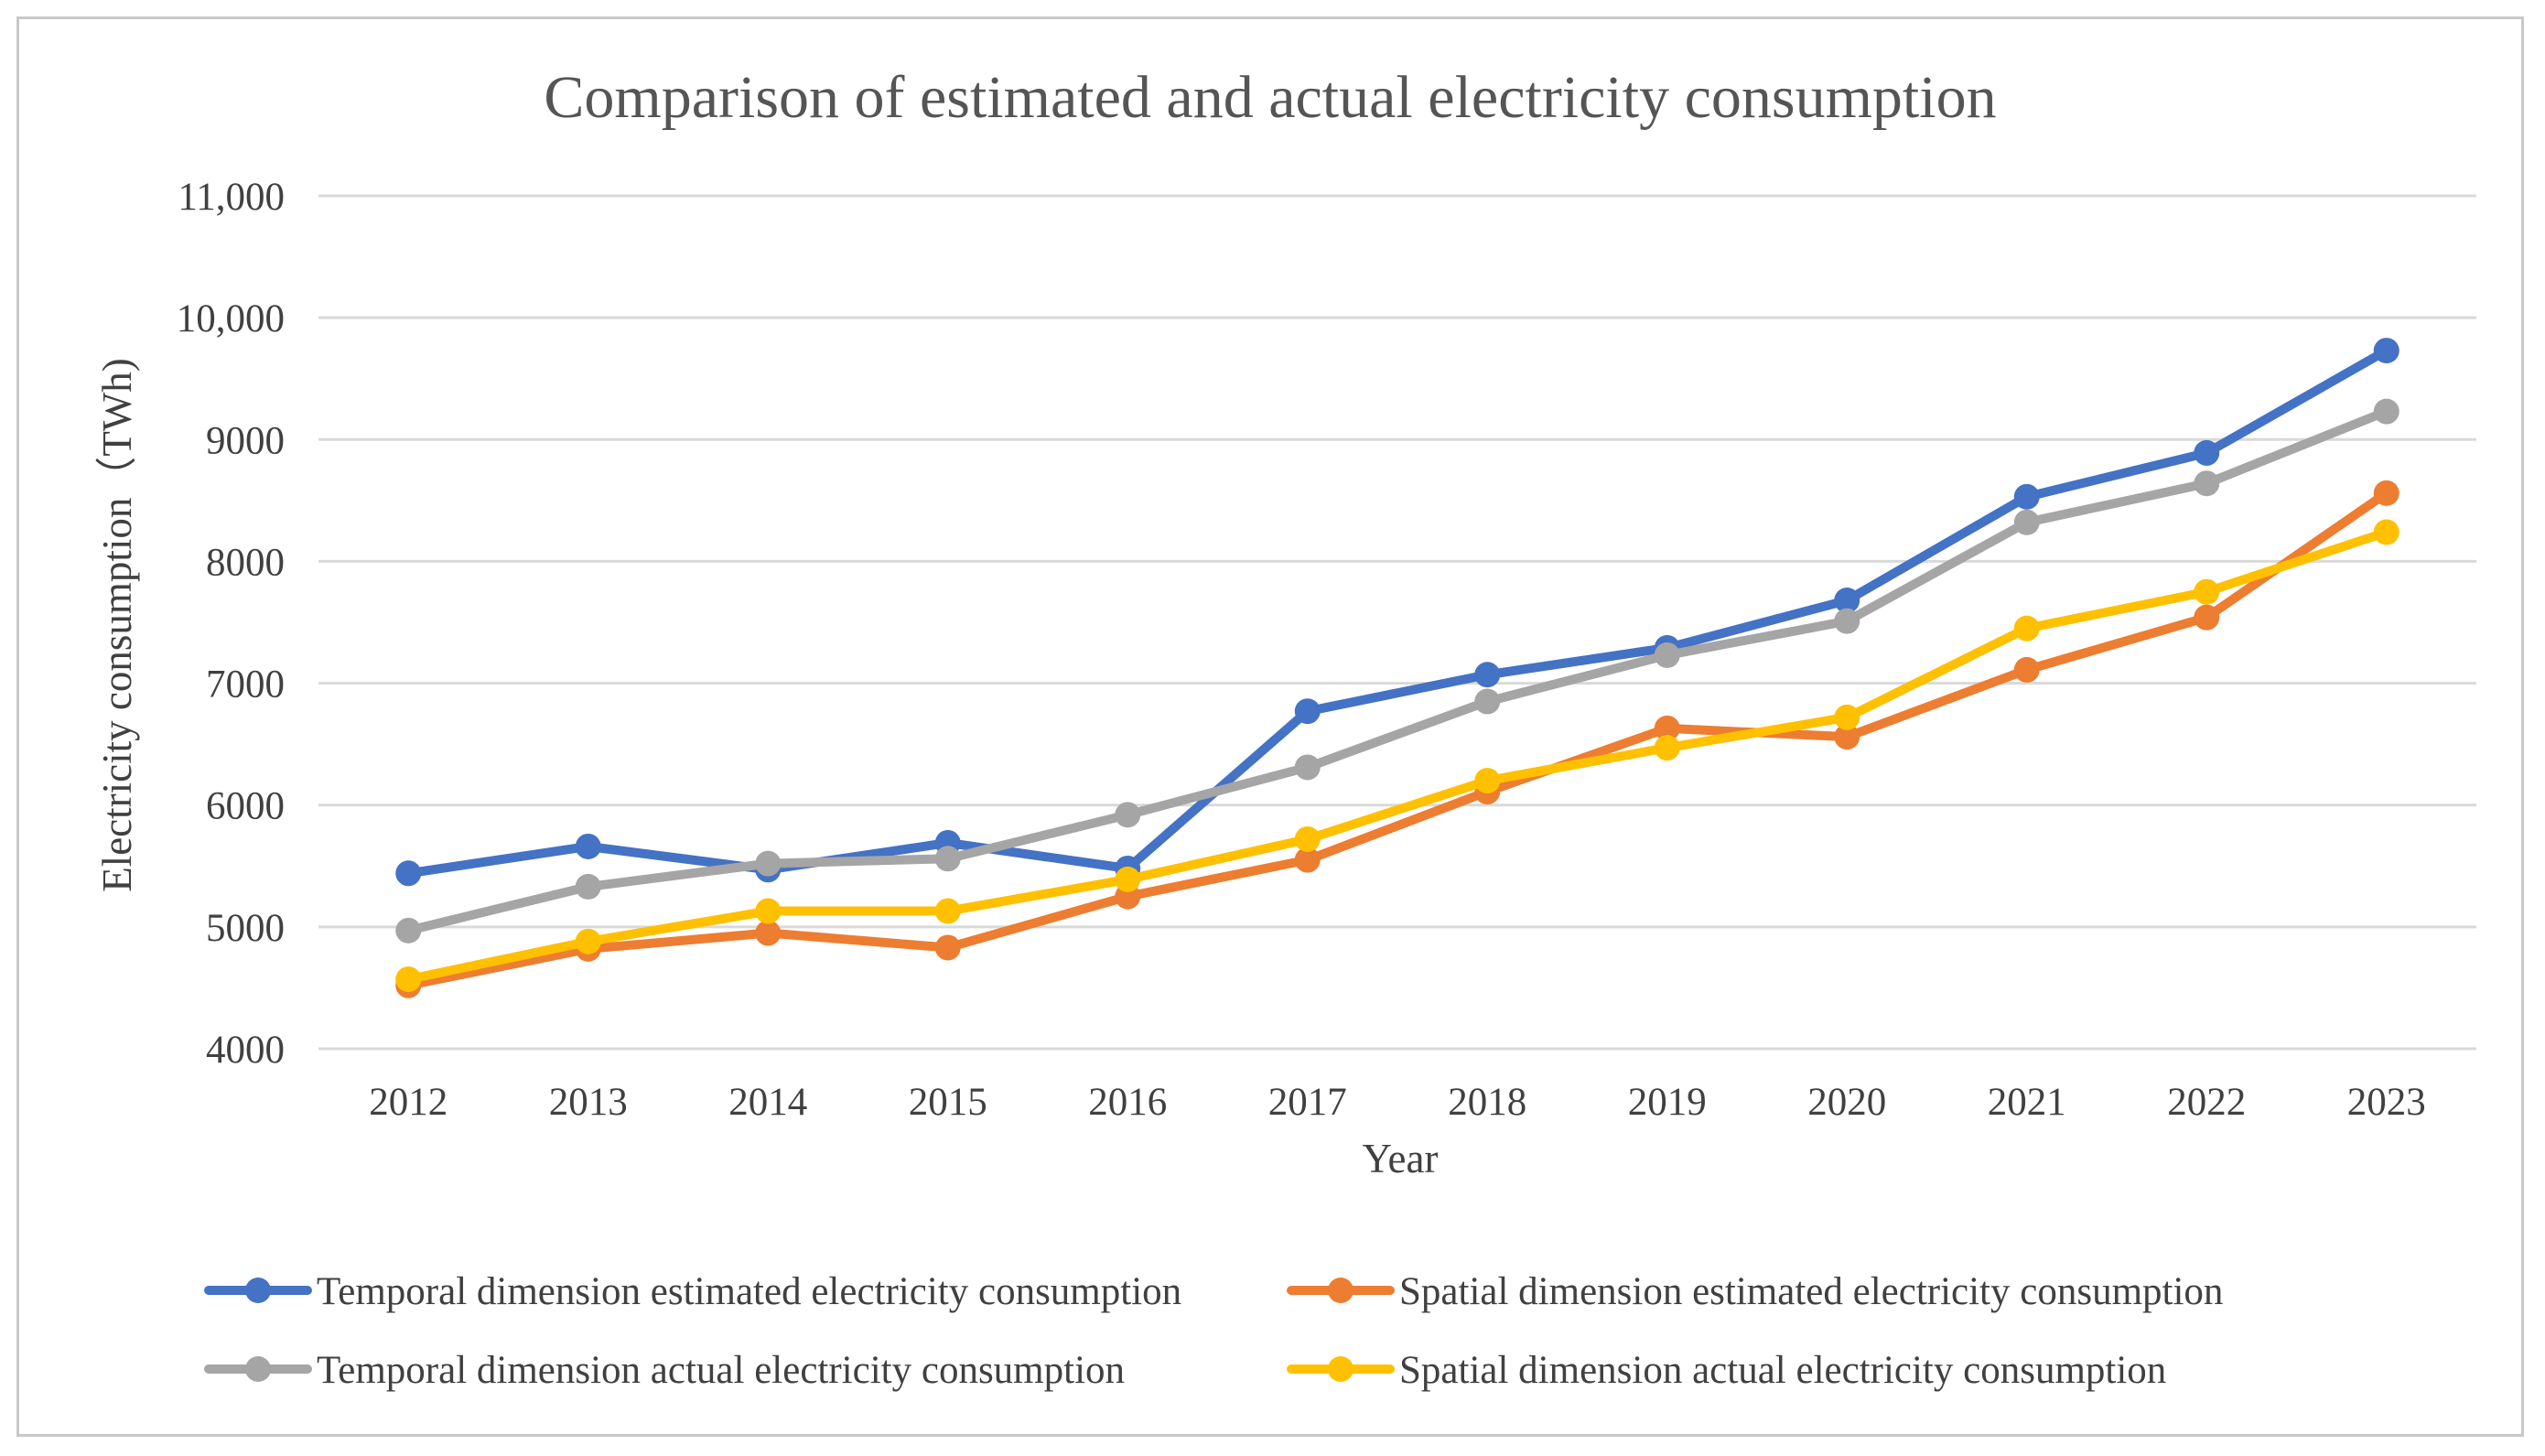 The width and height of the screenshot is (2545, 1456). What do you see at coordinates (245, 1050) in the screenshot?
I see `y-tick-label: 4000` at bounding box center [245, 1050].